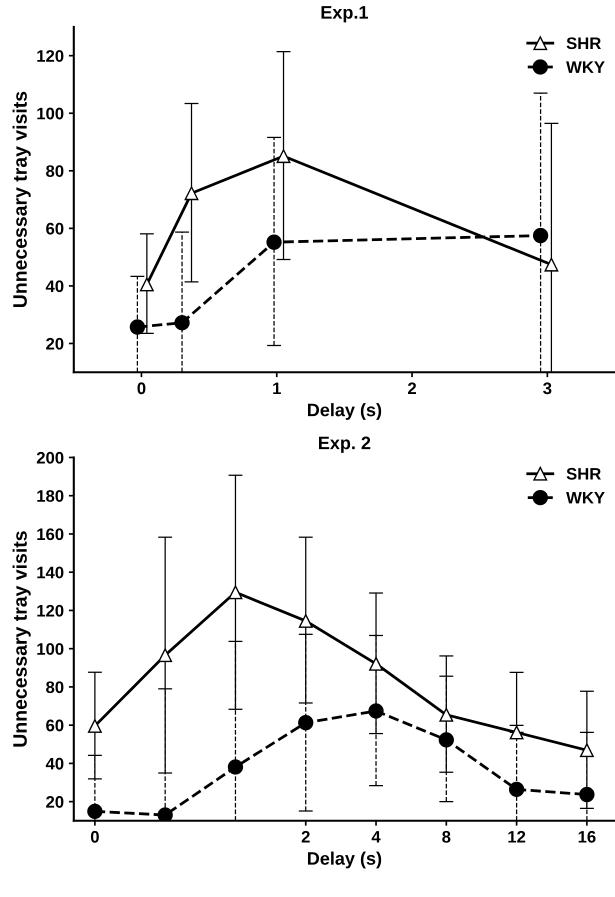 This screenshot has width=615, height=897. Describe the element at coordinates (50, 496) in the screenshot. I see `y-tick-label: 180` at that location.